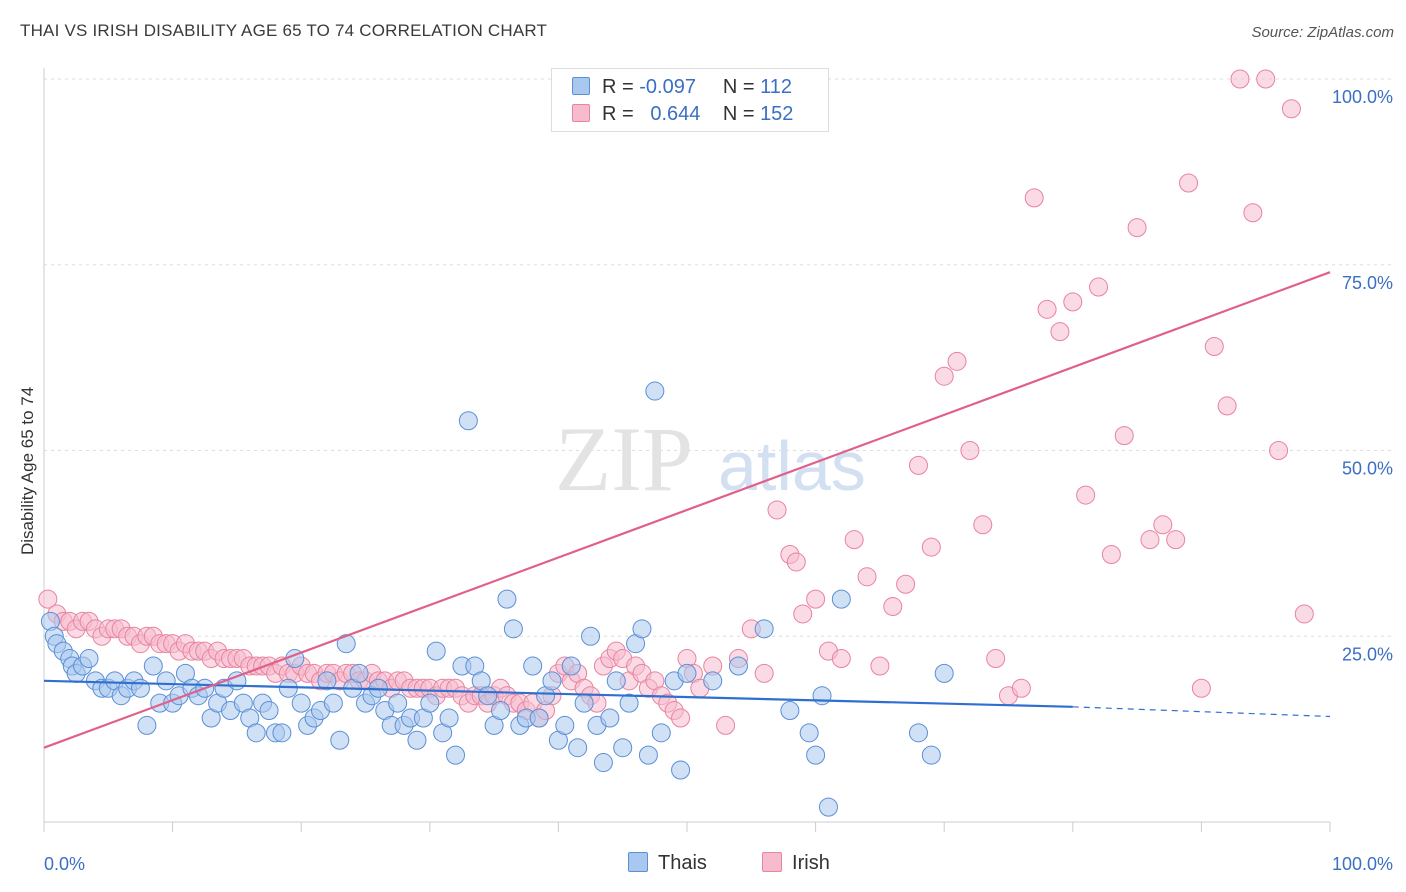 The height and width of the screenshot is (892, 1406). What do you see at coordinates (776, 87) in the screenshot?
I see `legend-thais-n-value: 112` at bounding box center [776, 87].